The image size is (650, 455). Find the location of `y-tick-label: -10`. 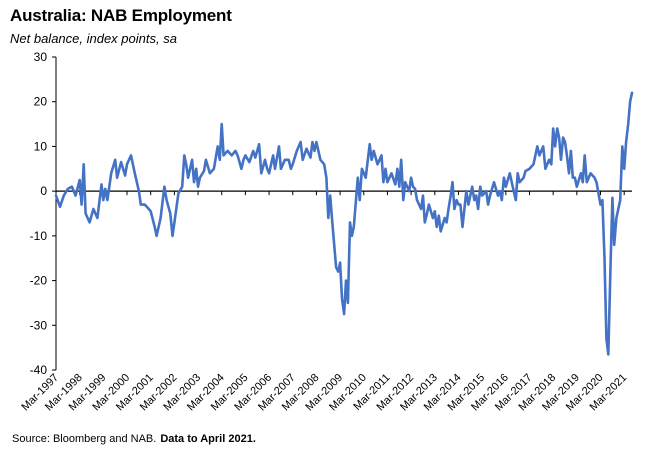

y-tick-label: -10 is located at coordinates (39, 236).